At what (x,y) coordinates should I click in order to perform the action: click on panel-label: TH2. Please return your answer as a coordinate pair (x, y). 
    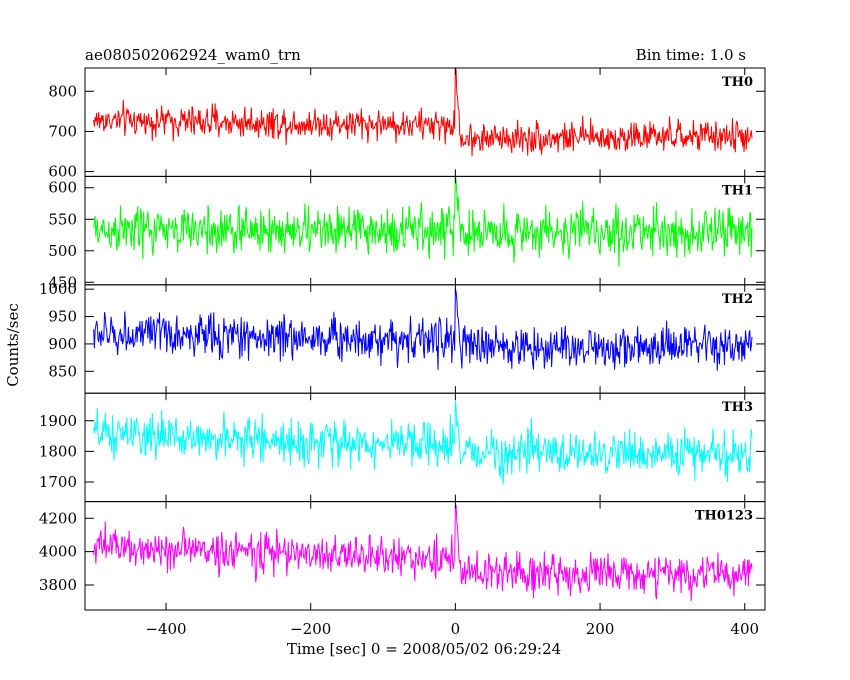
    Looking at the image, I should click on (737, 299).